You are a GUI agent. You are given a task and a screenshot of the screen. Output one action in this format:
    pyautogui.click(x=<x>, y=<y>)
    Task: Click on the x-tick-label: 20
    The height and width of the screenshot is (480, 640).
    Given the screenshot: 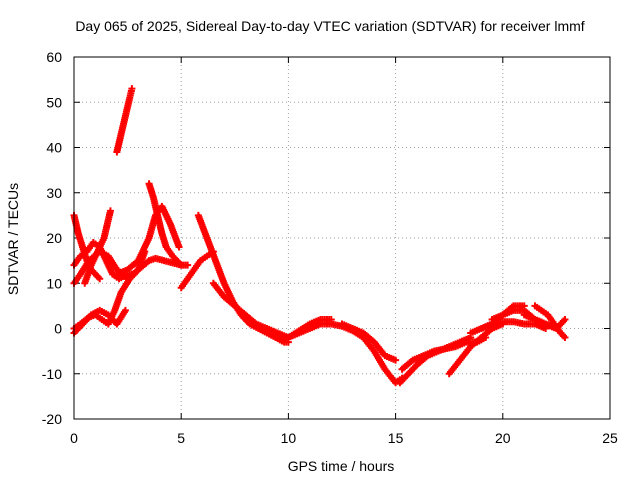 What is the action you would take?
    pyautogui.click(x=503, y=438)
    